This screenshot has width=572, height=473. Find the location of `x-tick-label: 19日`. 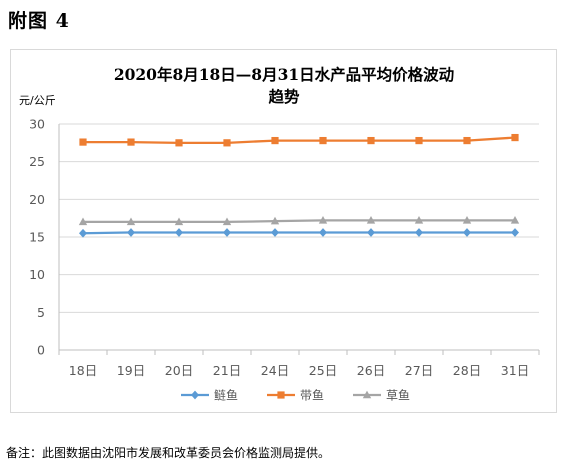

x-tick-label: 19日 is located at coordinates (131, 370).